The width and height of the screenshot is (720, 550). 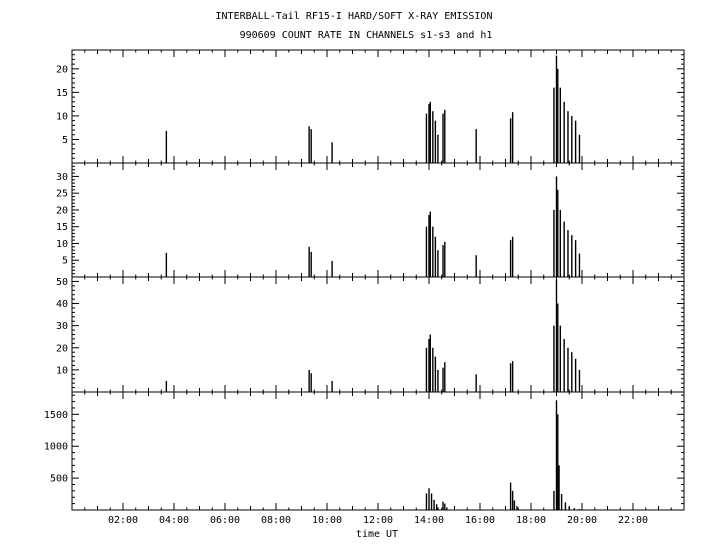 I want to click on y-tick-label: 50, so click(x=62, y=282).